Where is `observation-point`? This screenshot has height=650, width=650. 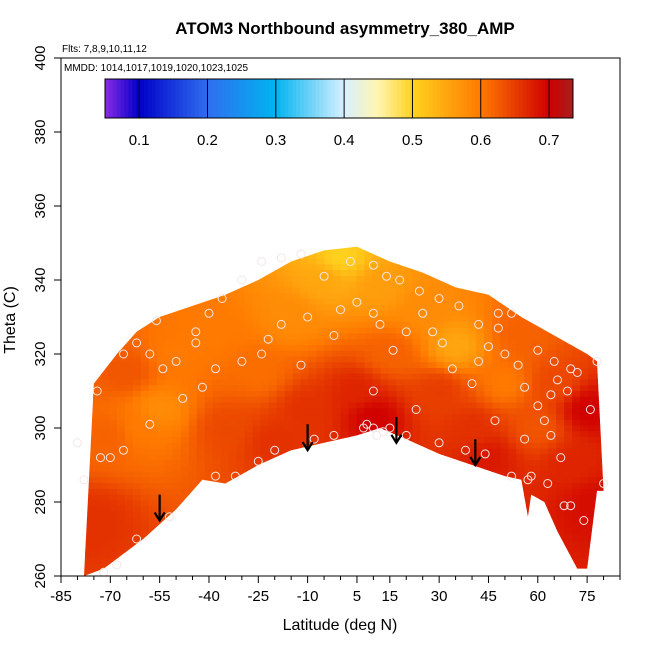 observation-point is located at coordinates (390, 428).